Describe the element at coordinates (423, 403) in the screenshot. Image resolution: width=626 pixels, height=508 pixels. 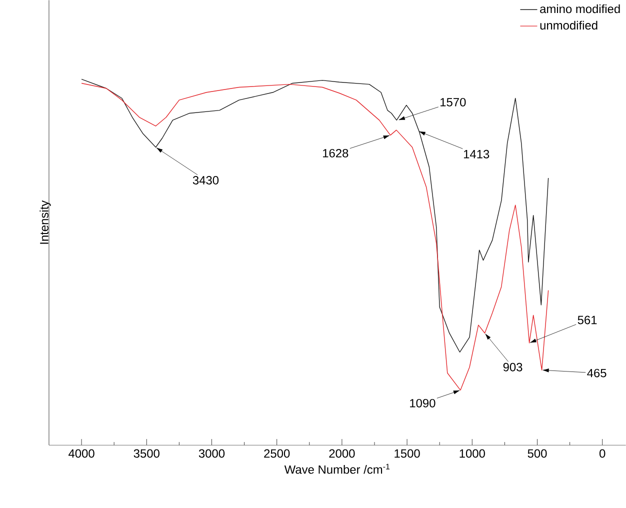
I see `annotation: 1090` at that location.